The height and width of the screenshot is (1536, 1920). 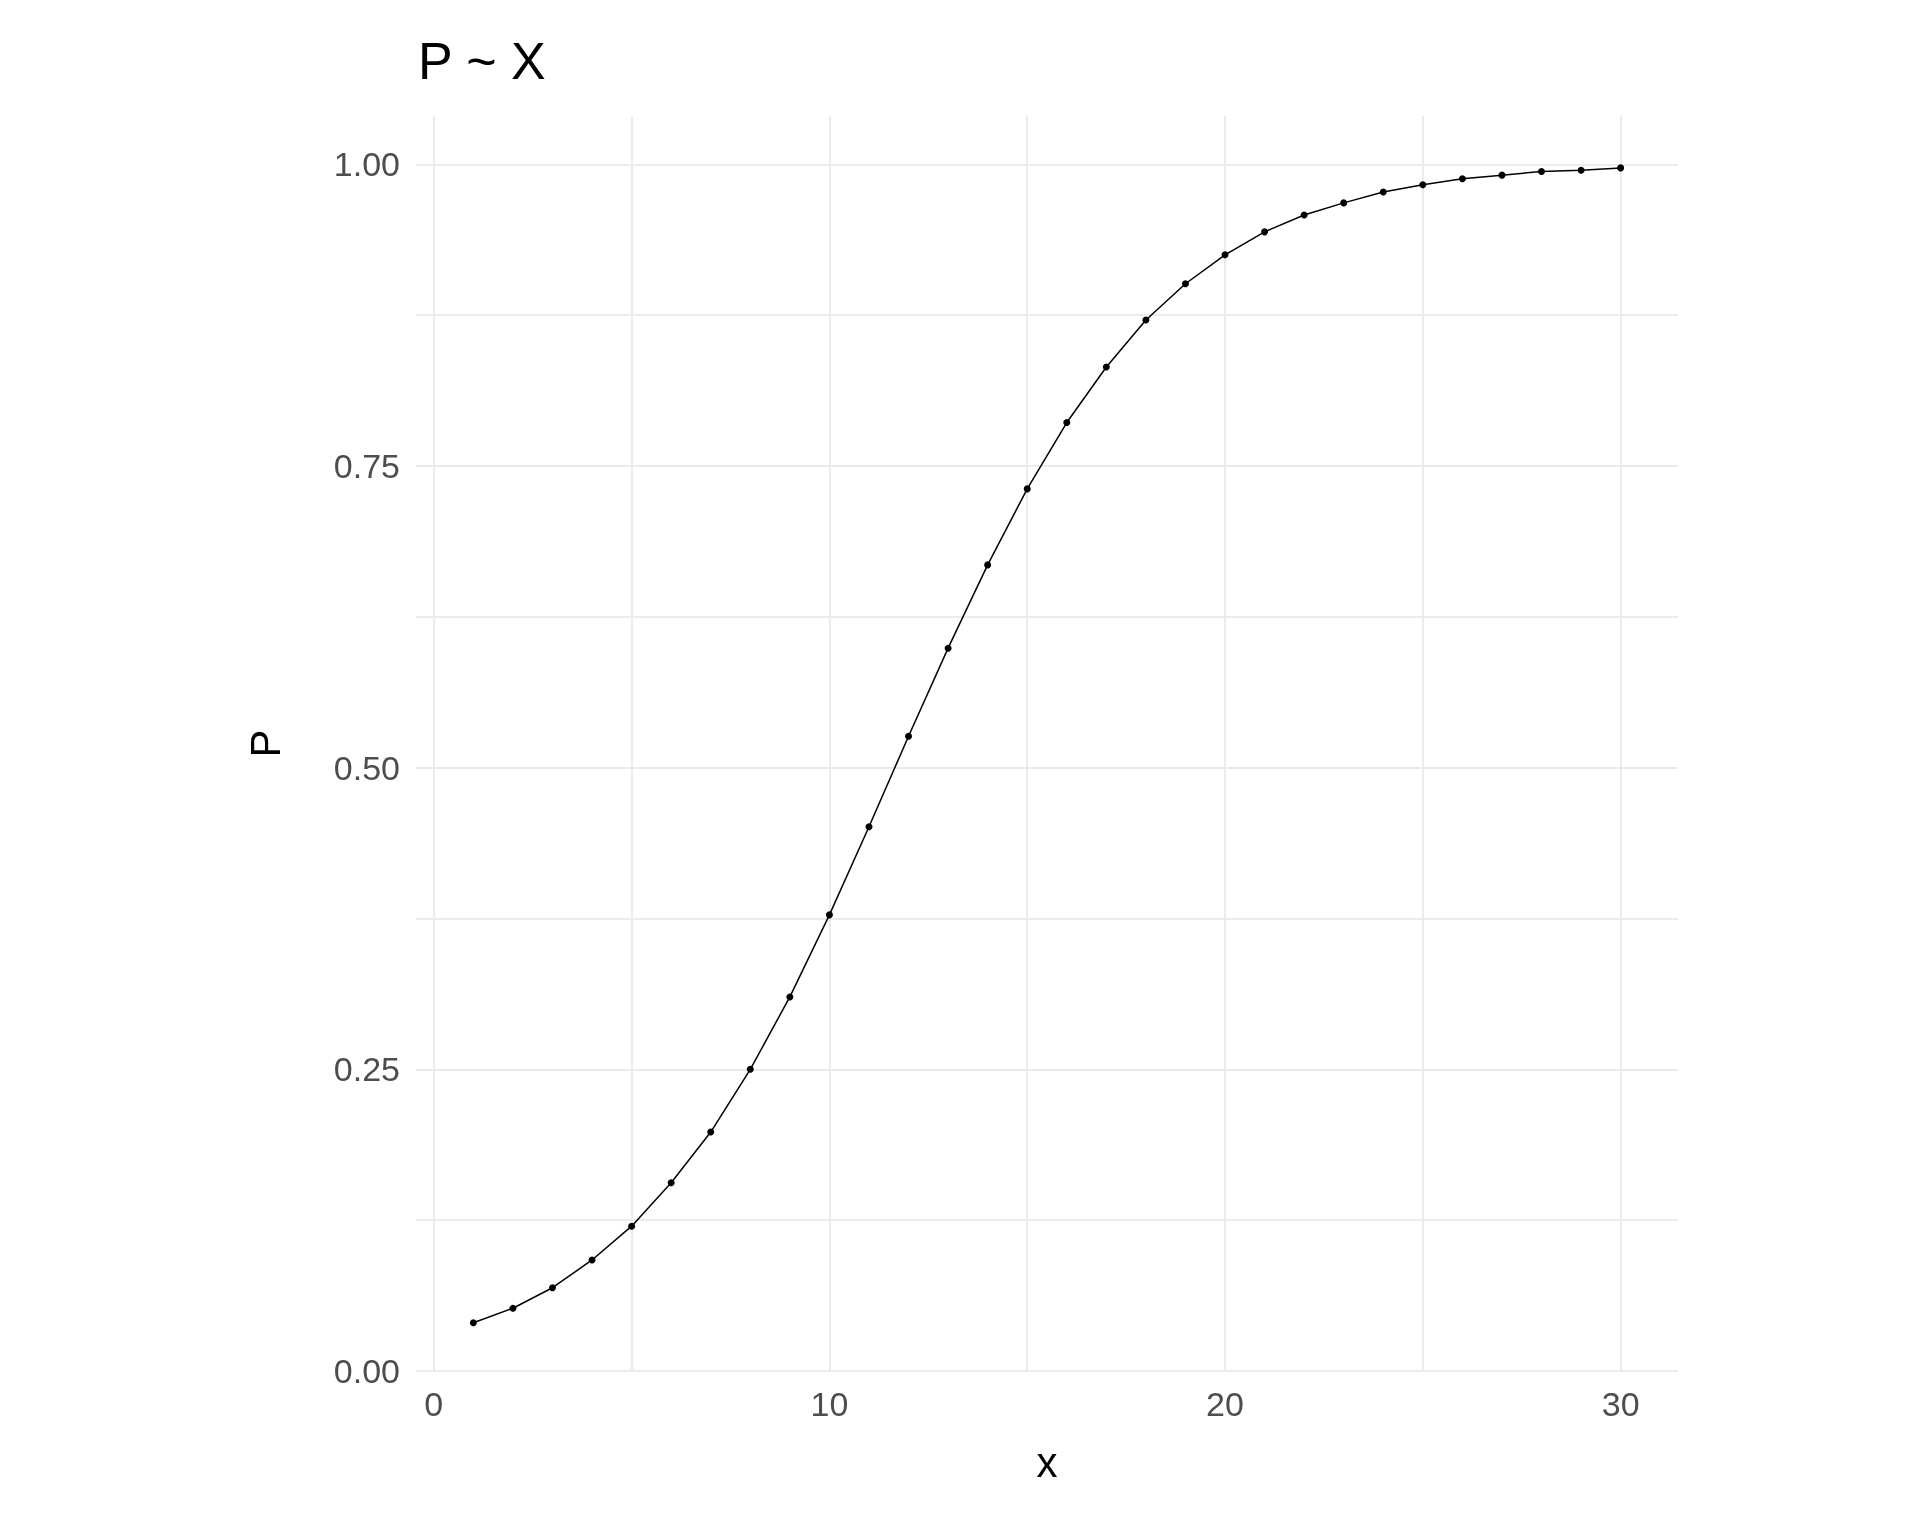 I want to click on y-tick-label: 0.75, so click(x=366, y=465).